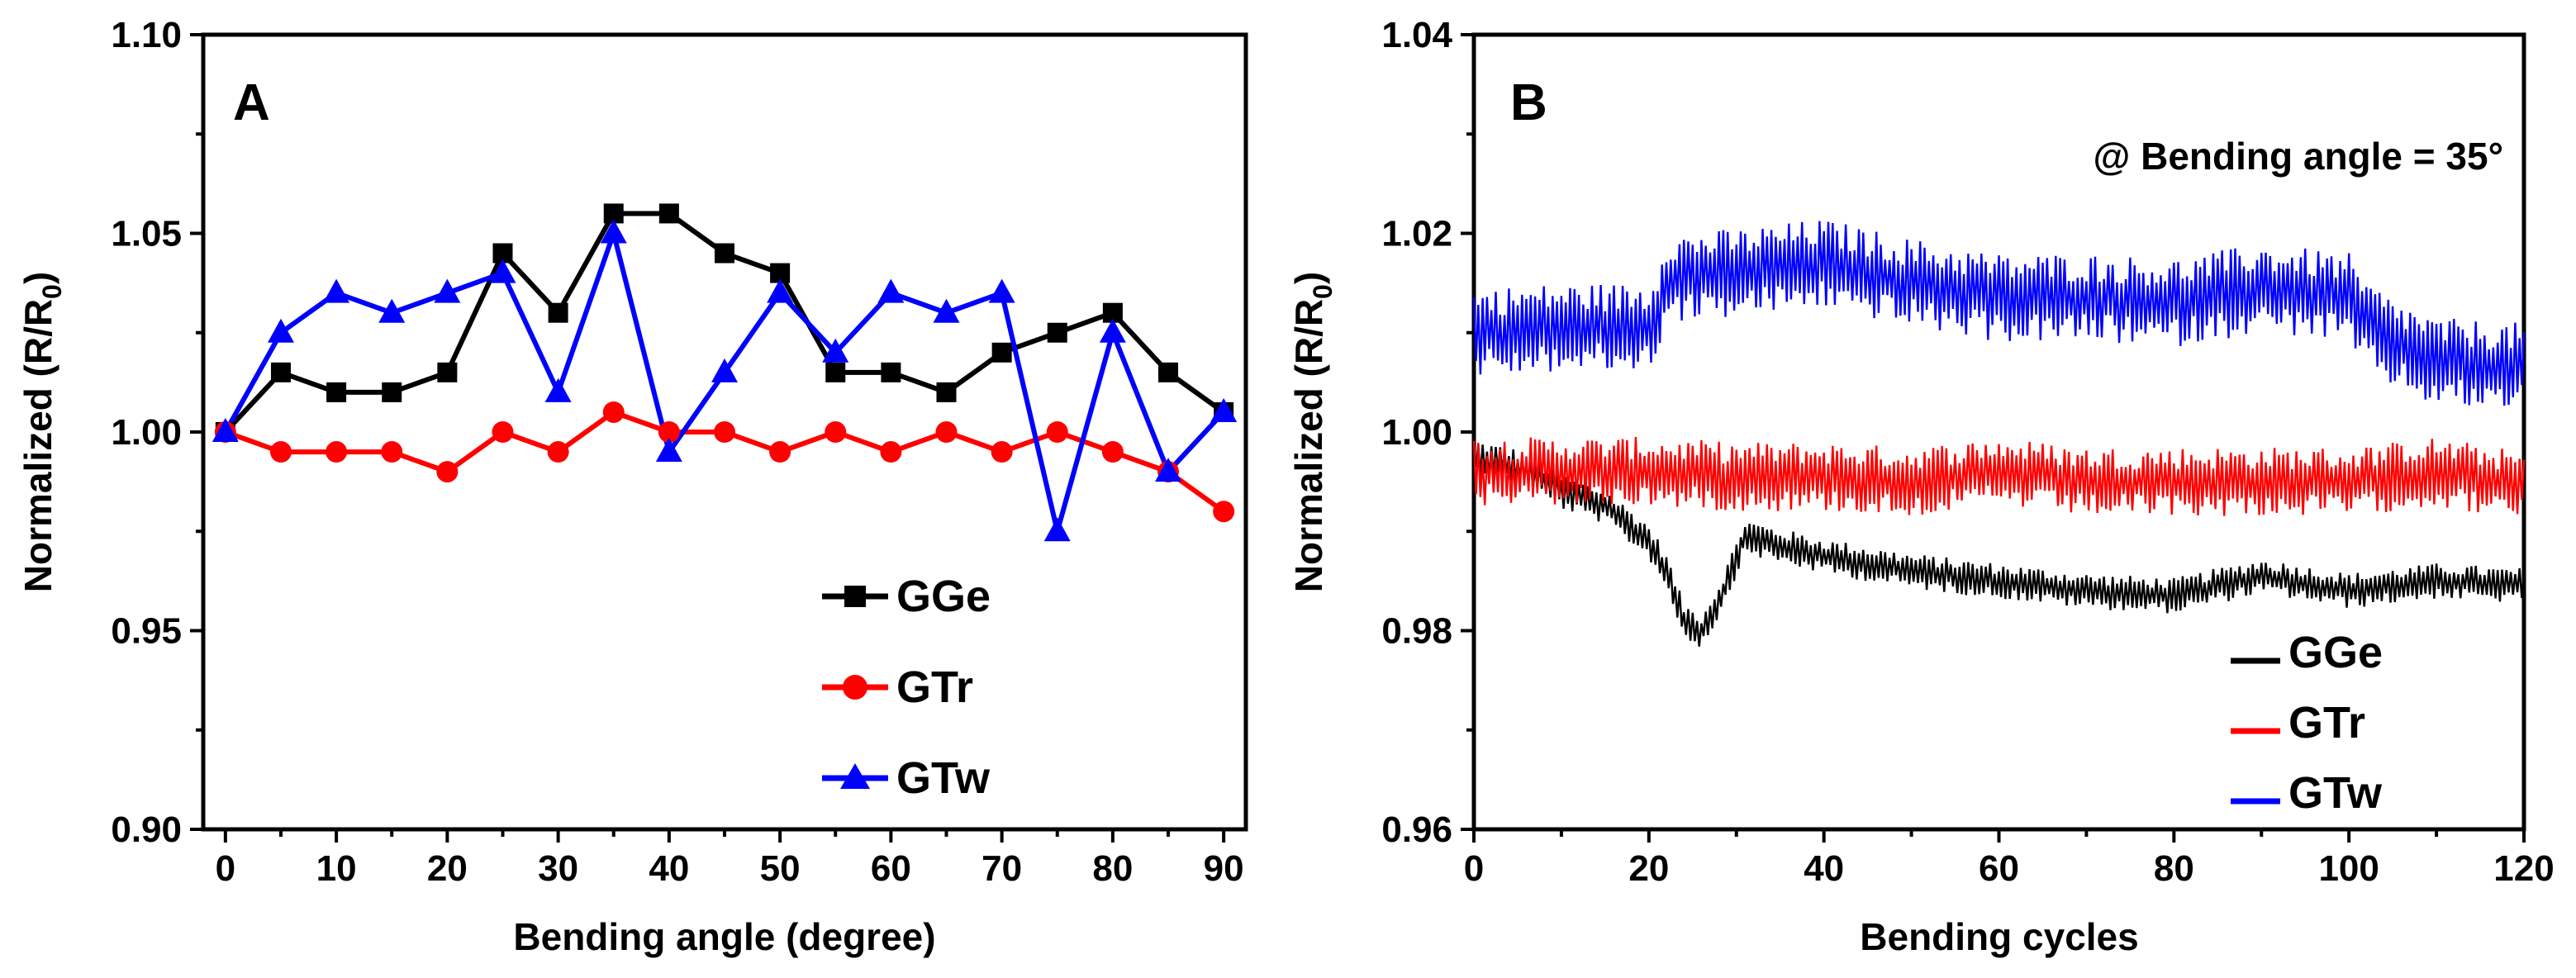 Image resolution: width=2576 pixels, height=978 pixels. What do you see at coordinates (943, 778) in the screenshot?
I see `legend-label-gtw: GTw` at bounding box center [943, 778].